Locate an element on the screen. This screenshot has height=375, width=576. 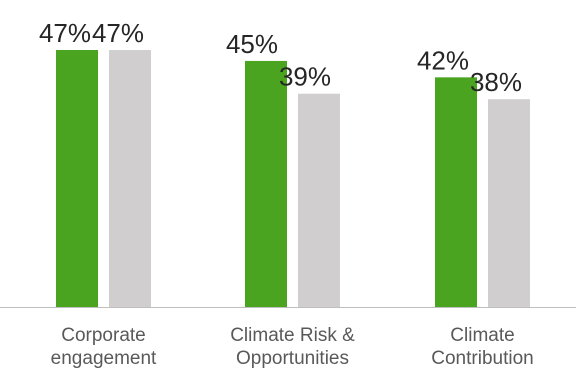
category-label-0-1: engagement is located at coordinates (104, 358).